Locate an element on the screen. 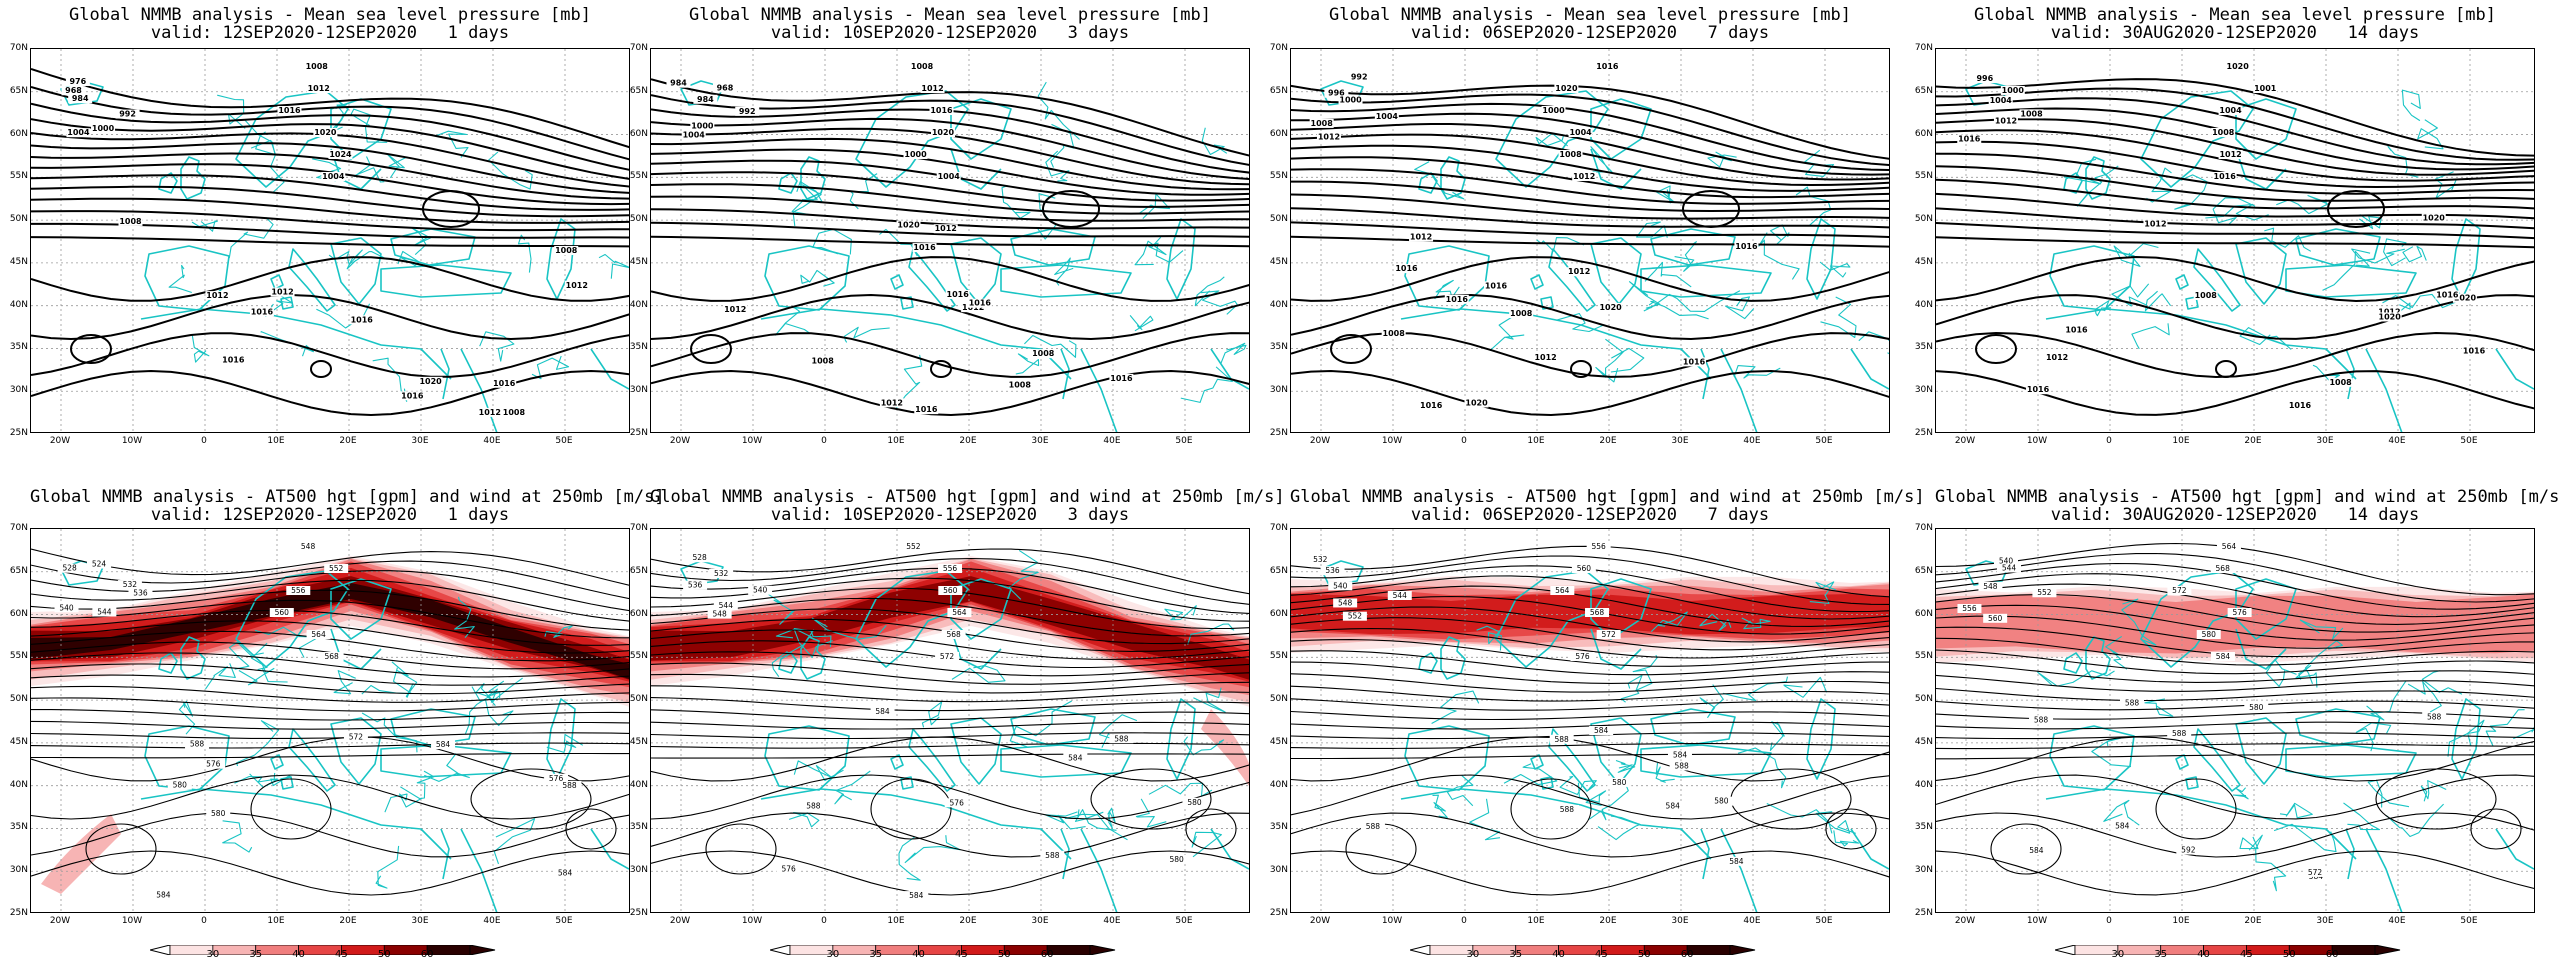 The image size is (2560, 960). contour-label: 568 is located at coordinates (1597, 612).